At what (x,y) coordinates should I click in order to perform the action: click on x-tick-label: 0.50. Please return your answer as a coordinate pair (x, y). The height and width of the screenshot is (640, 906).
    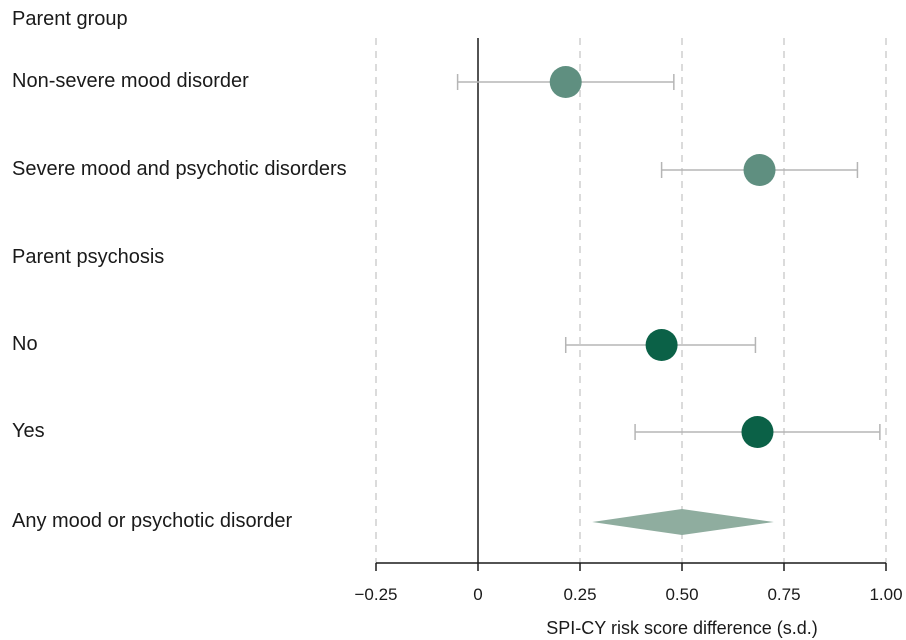
    Looking at the image, I should click on (681, 594).